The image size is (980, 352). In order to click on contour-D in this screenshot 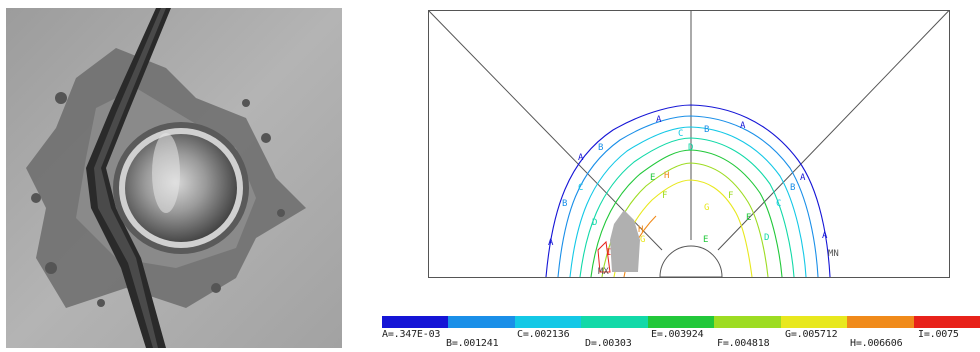, I will do `click(687, 207)`.